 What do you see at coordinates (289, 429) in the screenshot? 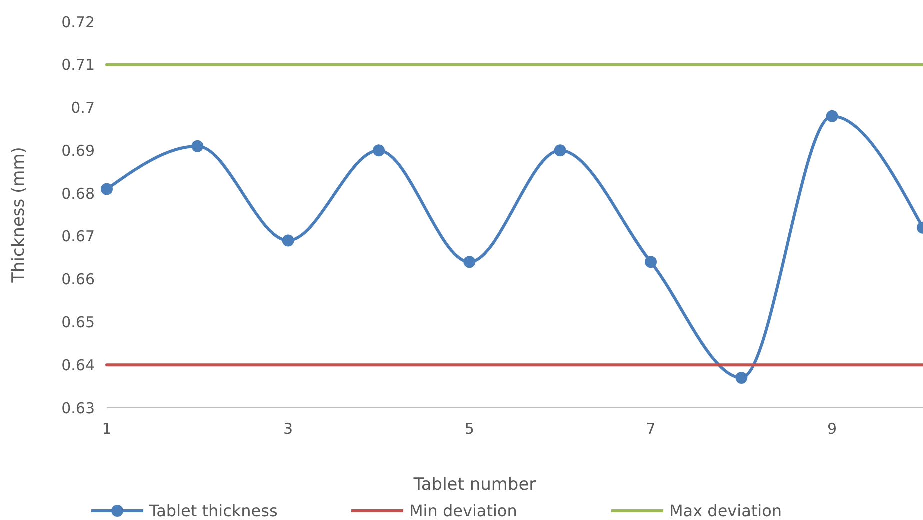
I see `x-tick-label: 3` at bounding box center [289, 429].